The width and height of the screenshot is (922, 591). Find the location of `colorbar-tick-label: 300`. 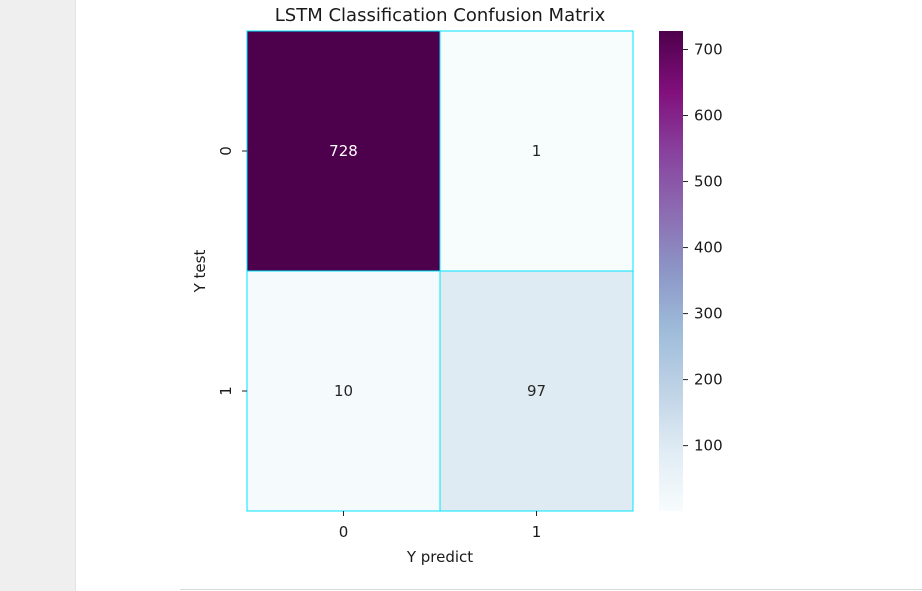

colorbar-tick-label: 300 is located at coordinates (708, 314).